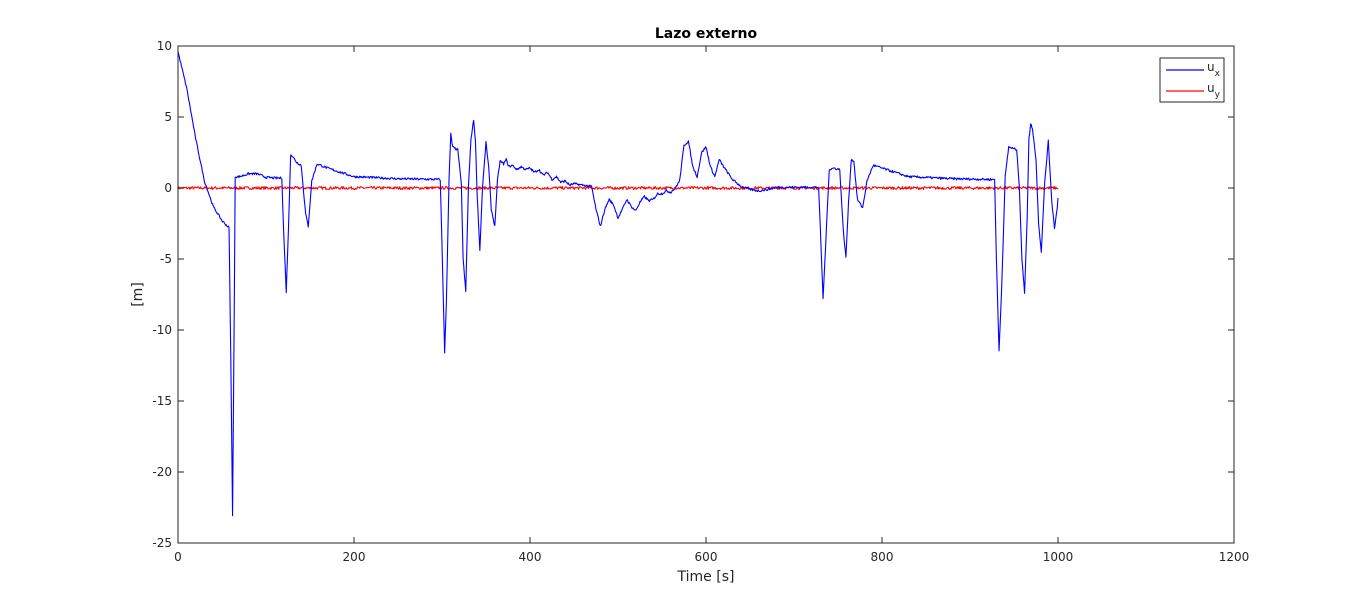  What do you see at coordinates (166, 259) in the screenshot?
I see `y-tick-label: -5` at bounding box center [166, 259].